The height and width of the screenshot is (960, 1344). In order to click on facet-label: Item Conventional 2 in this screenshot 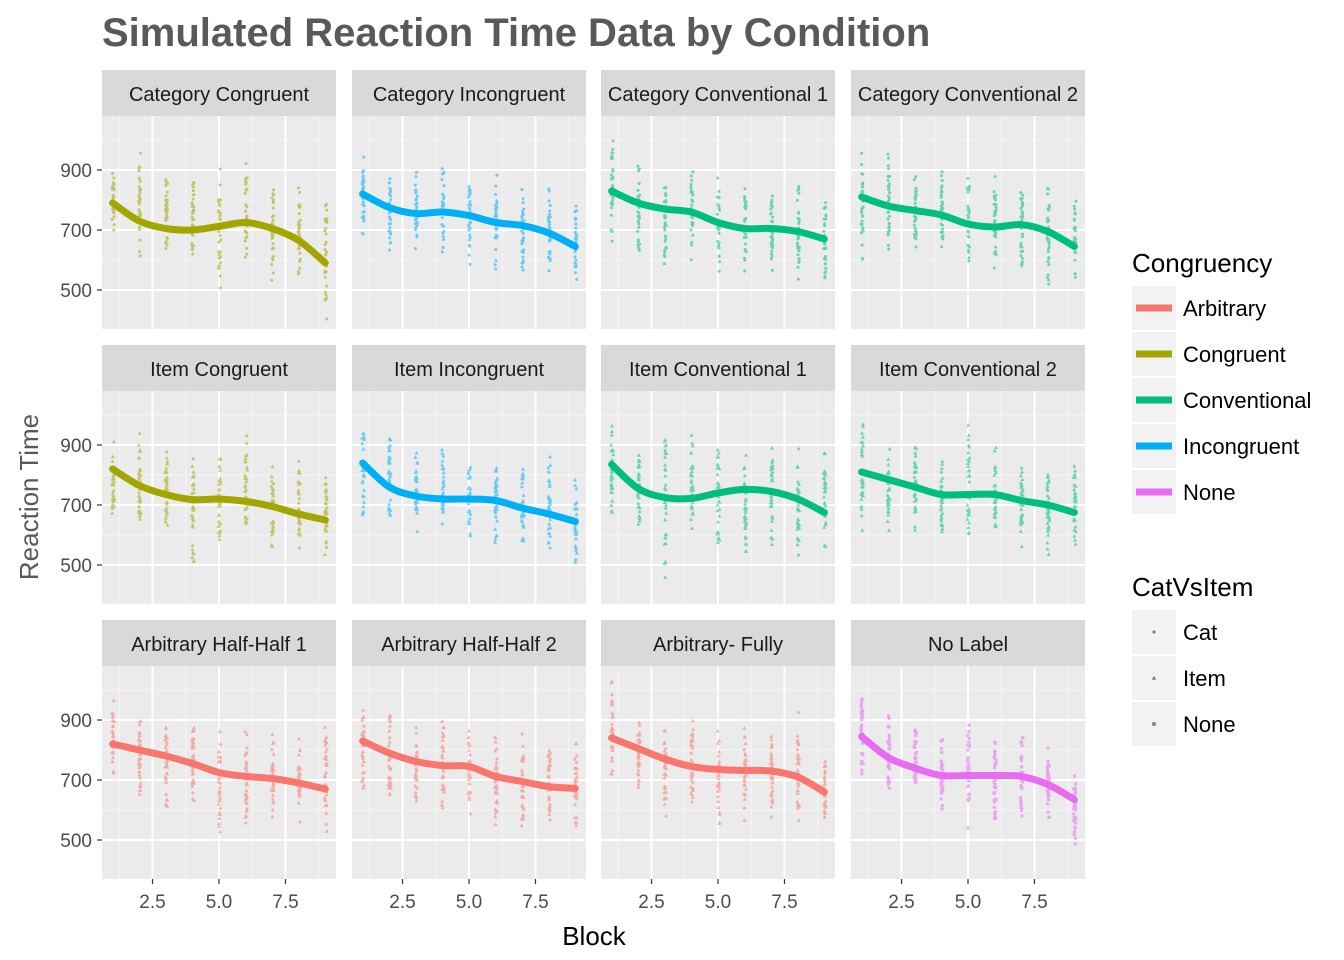, I will do `click(968, 370)`.